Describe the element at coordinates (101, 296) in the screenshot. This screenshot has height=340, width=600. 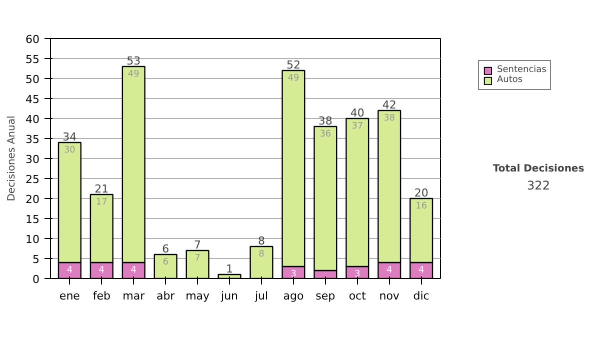
I see `x-tick-label: feb` at that location.